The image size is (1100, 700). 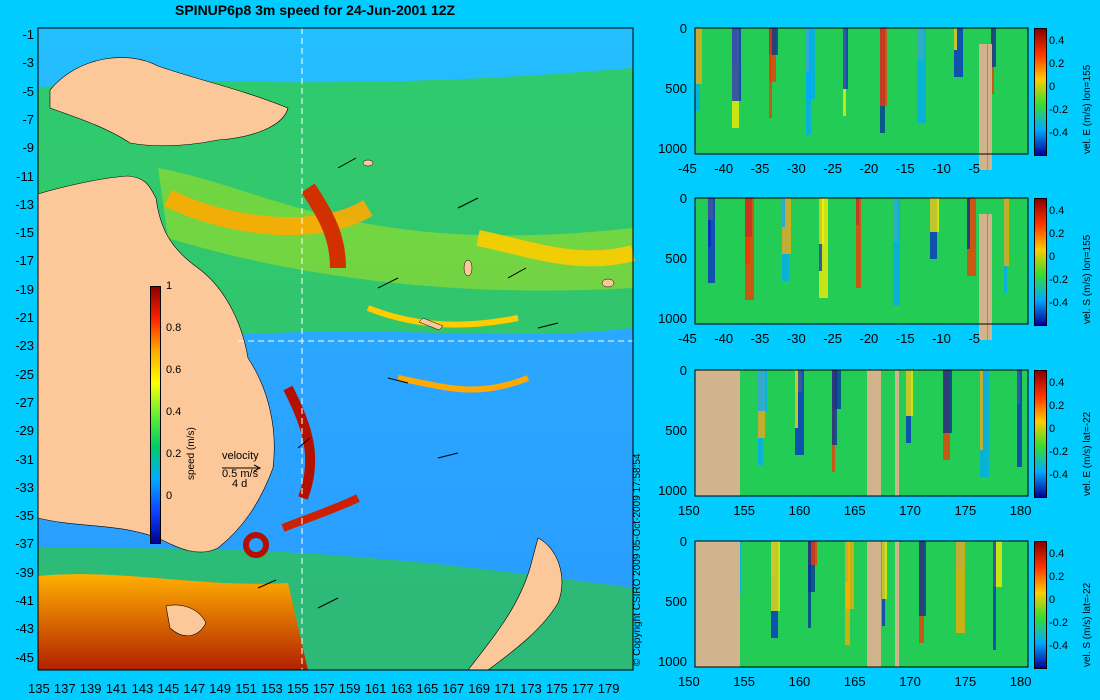 I want to click on map-x-tick: 143, so click(x=142, y=688).